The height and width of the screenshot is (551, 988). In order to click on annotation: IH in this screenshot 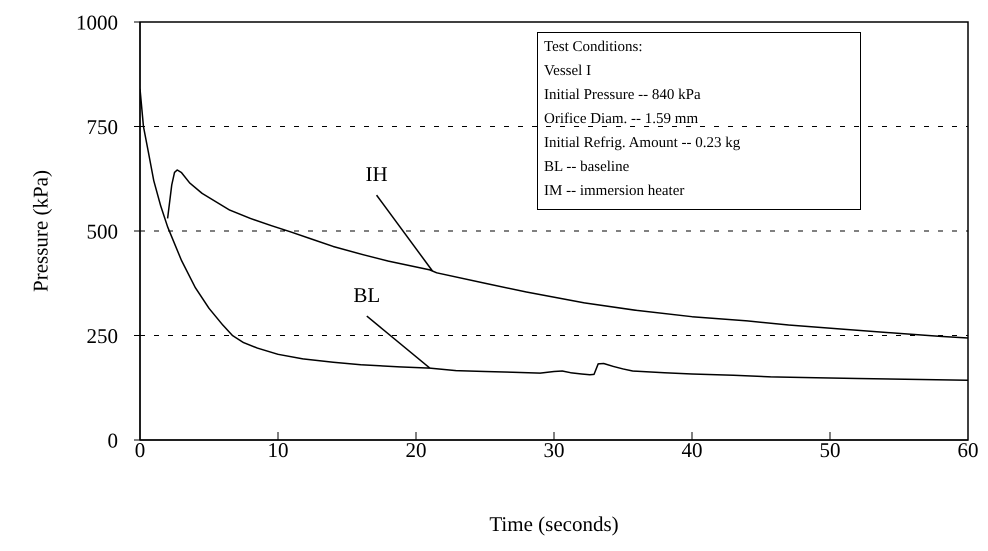, I will do `click(376, 174)`.